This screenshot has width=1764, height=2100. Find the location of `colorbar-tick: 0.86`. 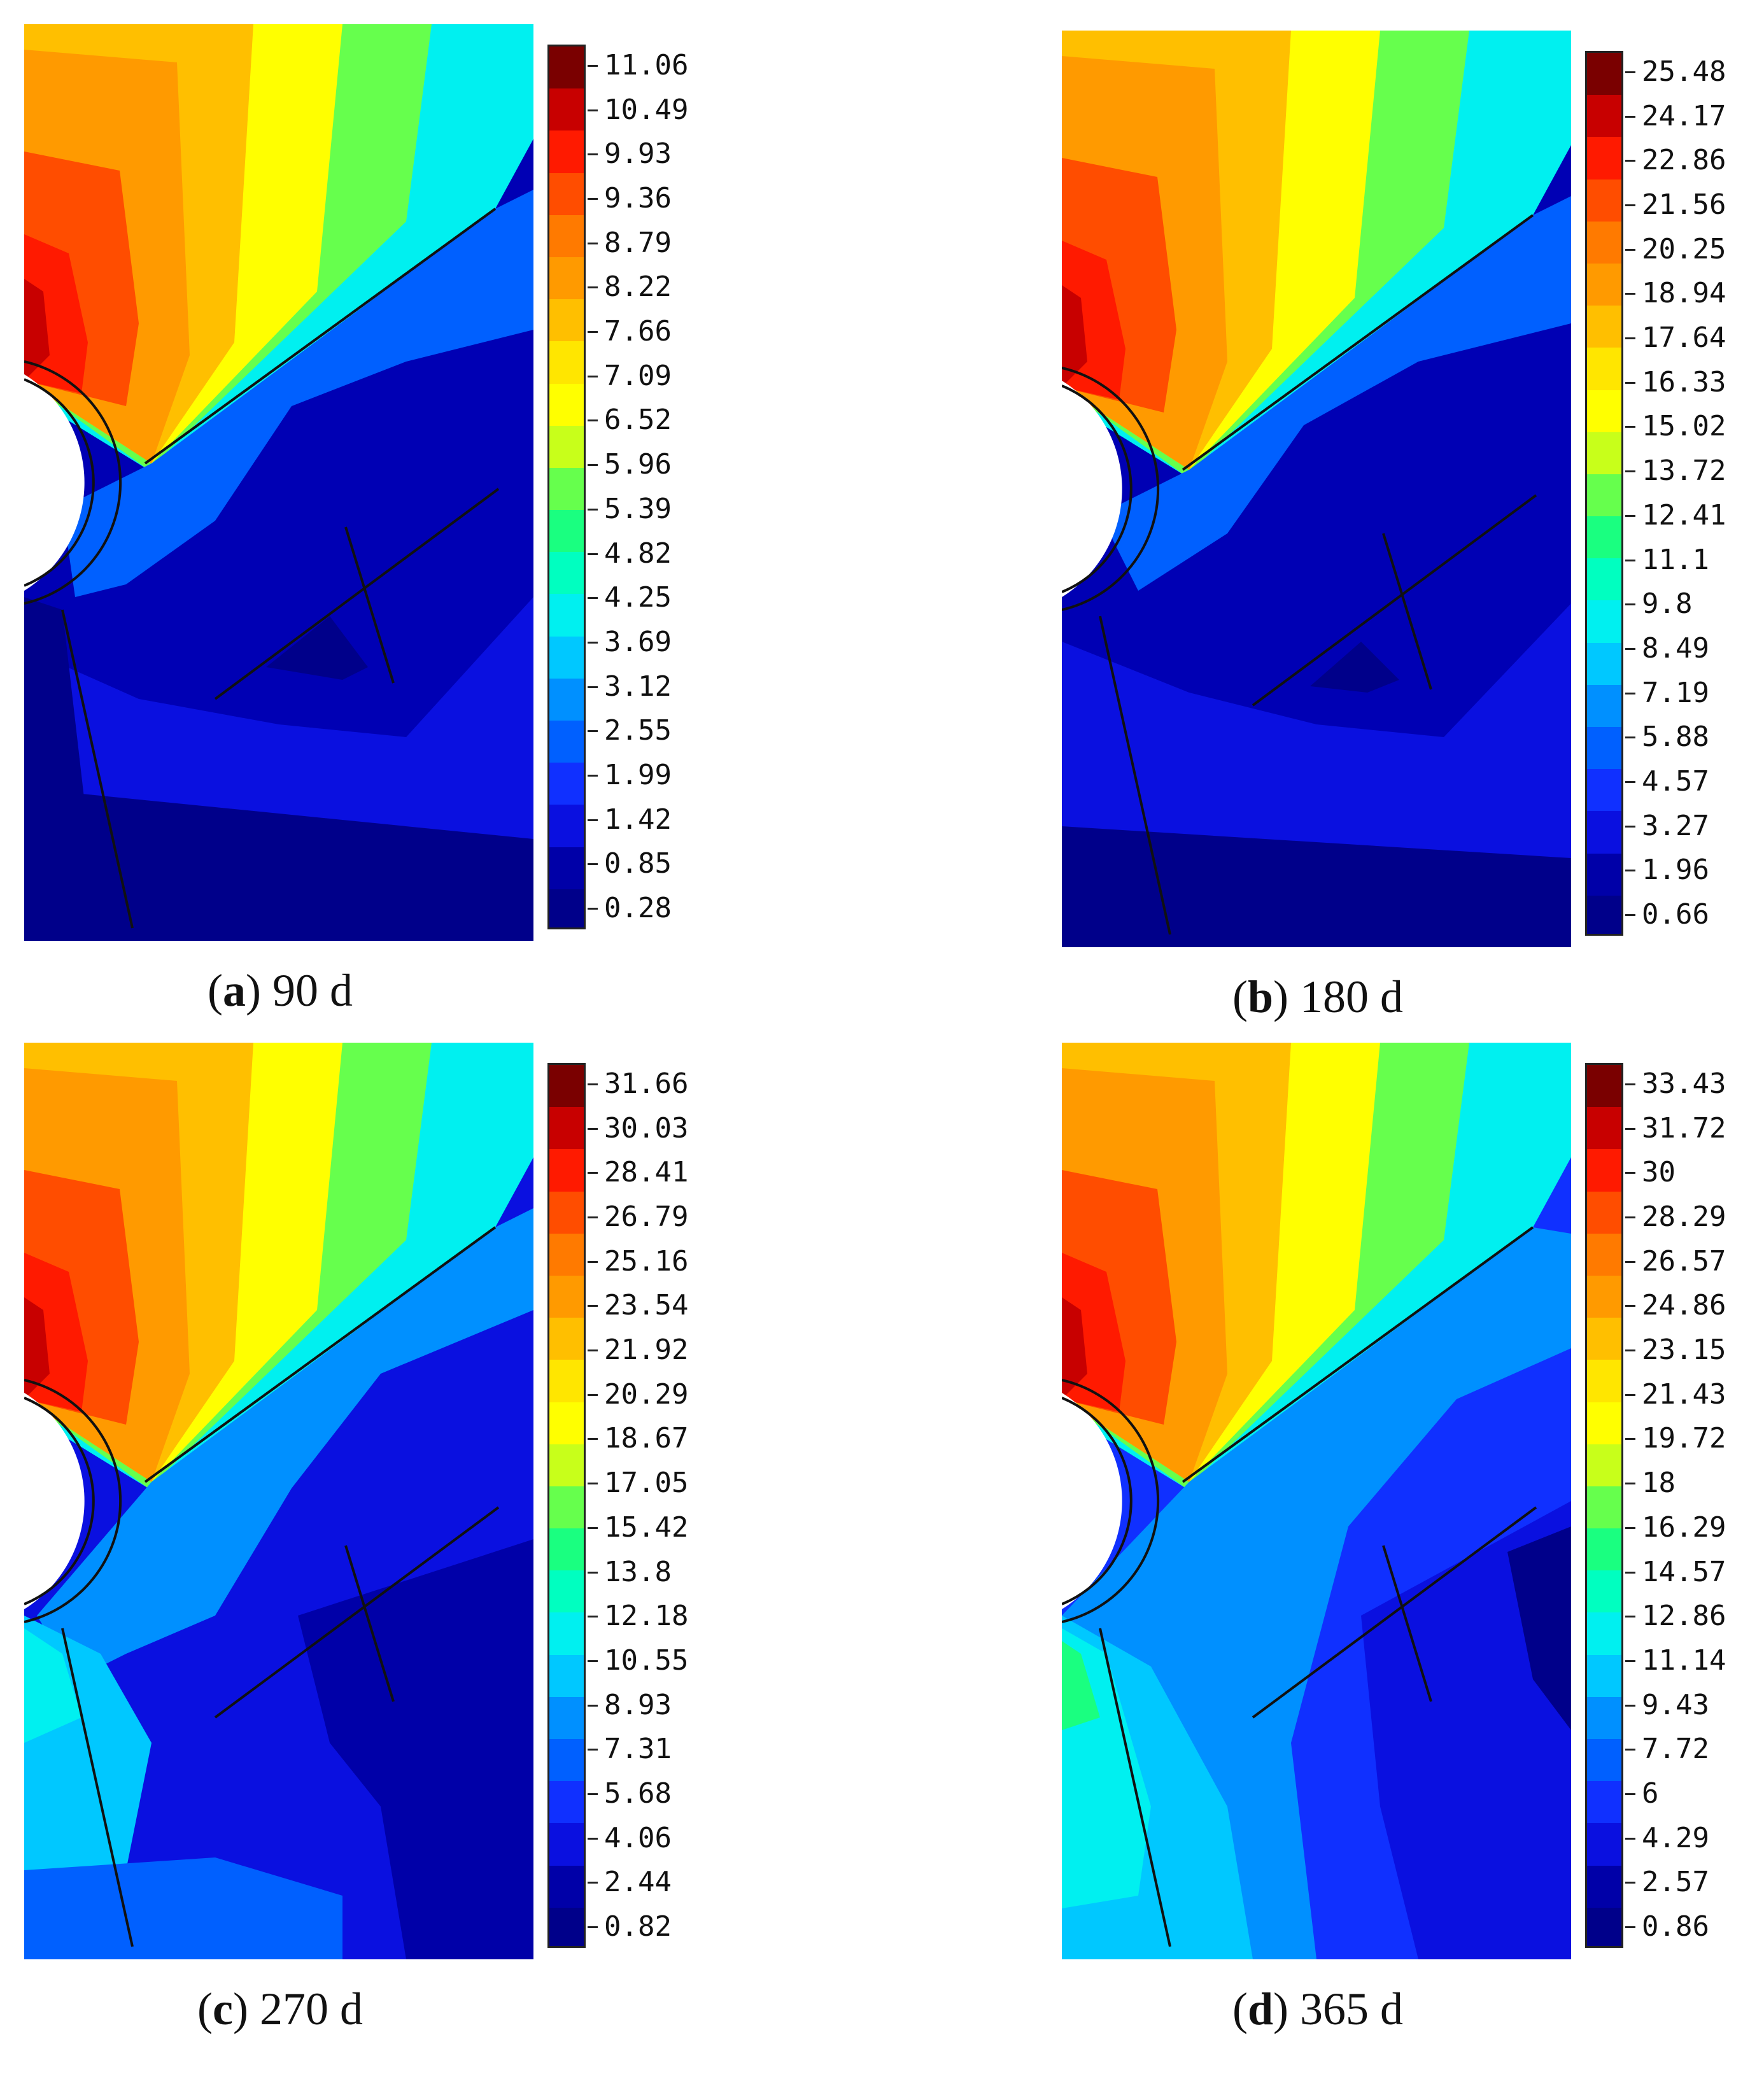

colorbar-tick: 0.86 is located at coordinates (1695, 1927).